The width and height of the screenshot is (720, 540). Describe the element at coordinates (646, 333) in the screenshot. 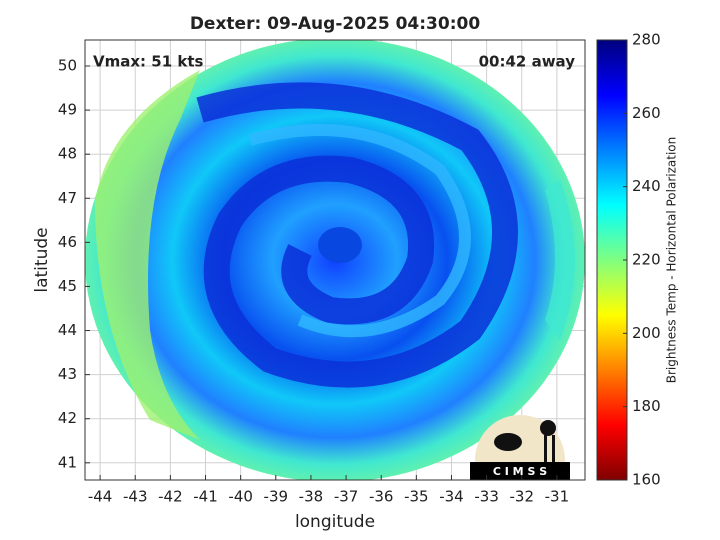

I see `colorbar-tick-label: 200` at that location.